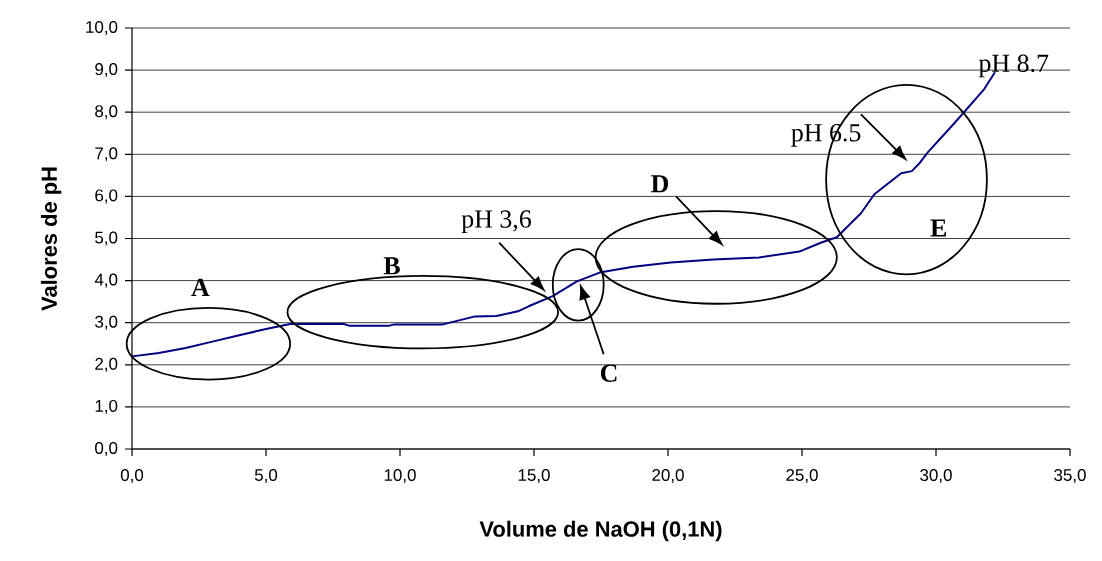 Image resolution: width=1102 pixels, height=561 pixels. I want to click on annotation: pH 3,6, so click(496, 221).